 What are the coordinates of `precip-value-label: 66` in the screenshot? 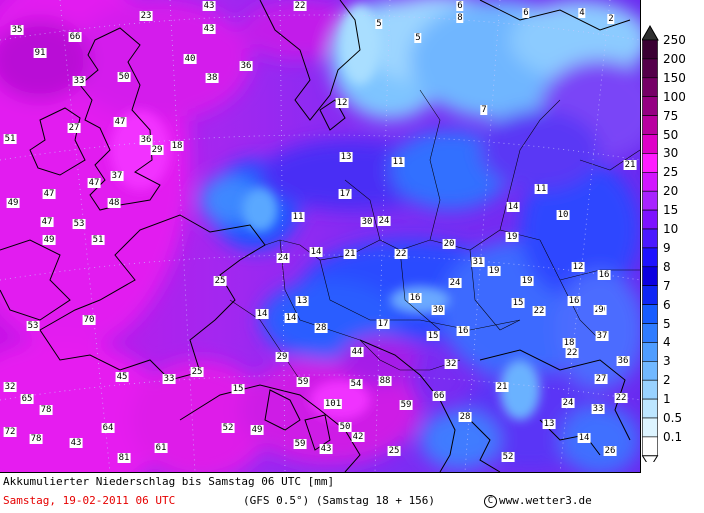 It's located at (439, 396).